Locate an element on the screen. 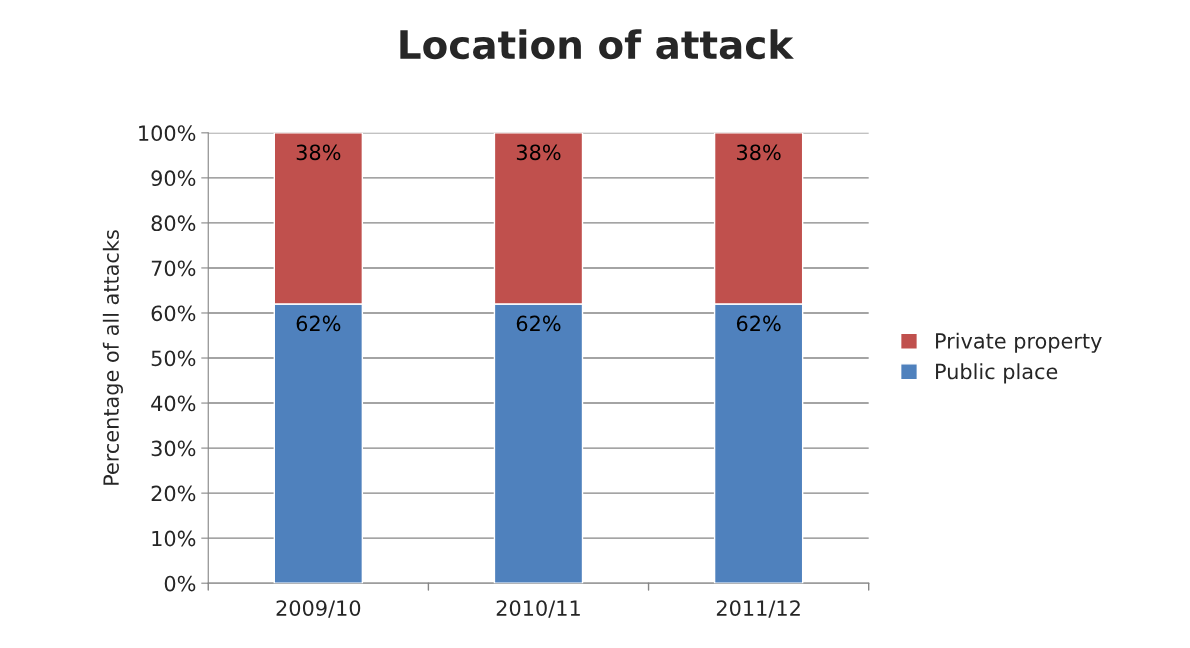 The width and height of the screenshot is (1190, 648). y-tick-label: 40% is located at coordinates (173, 403).